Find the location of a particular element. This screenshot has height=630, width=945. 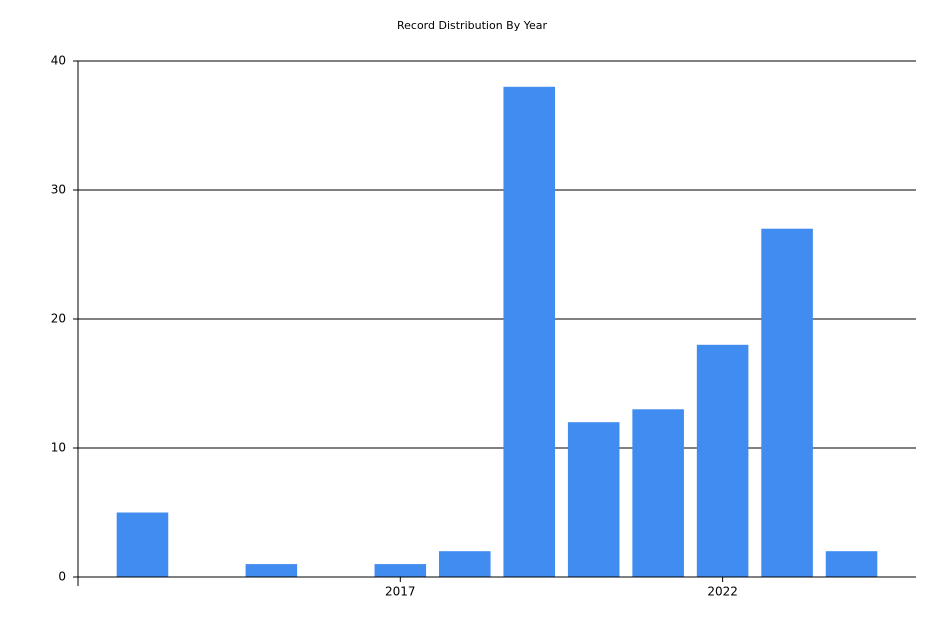

x-tick-label: 2022 is located at coordinates (722, 592).